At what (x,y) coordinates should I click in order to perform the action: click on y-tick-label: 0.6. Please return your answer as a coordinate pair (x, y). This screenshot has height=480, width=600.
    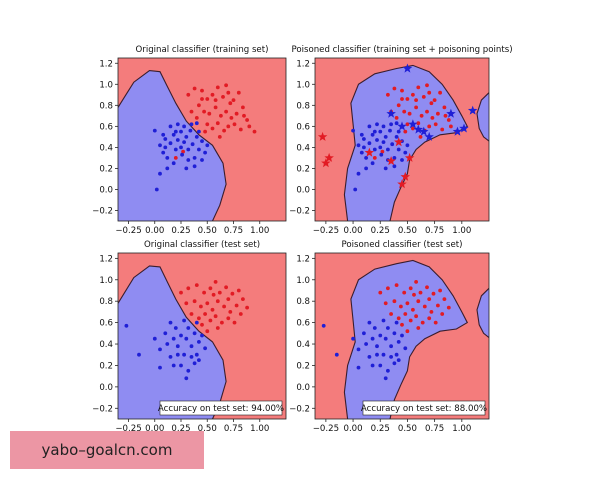
    Looking at the image, I should click on (106, 324).